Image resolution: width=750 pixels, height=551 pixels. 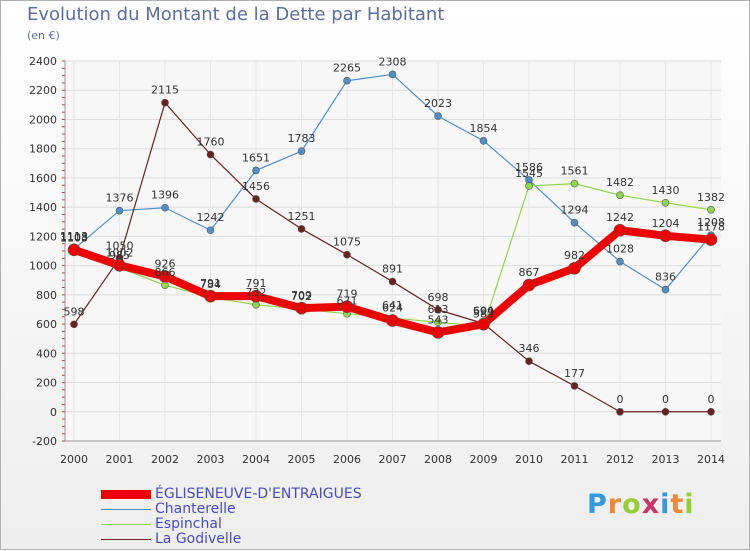 I want to click on x-tick-label: 2007, so click(x=393, y=459).